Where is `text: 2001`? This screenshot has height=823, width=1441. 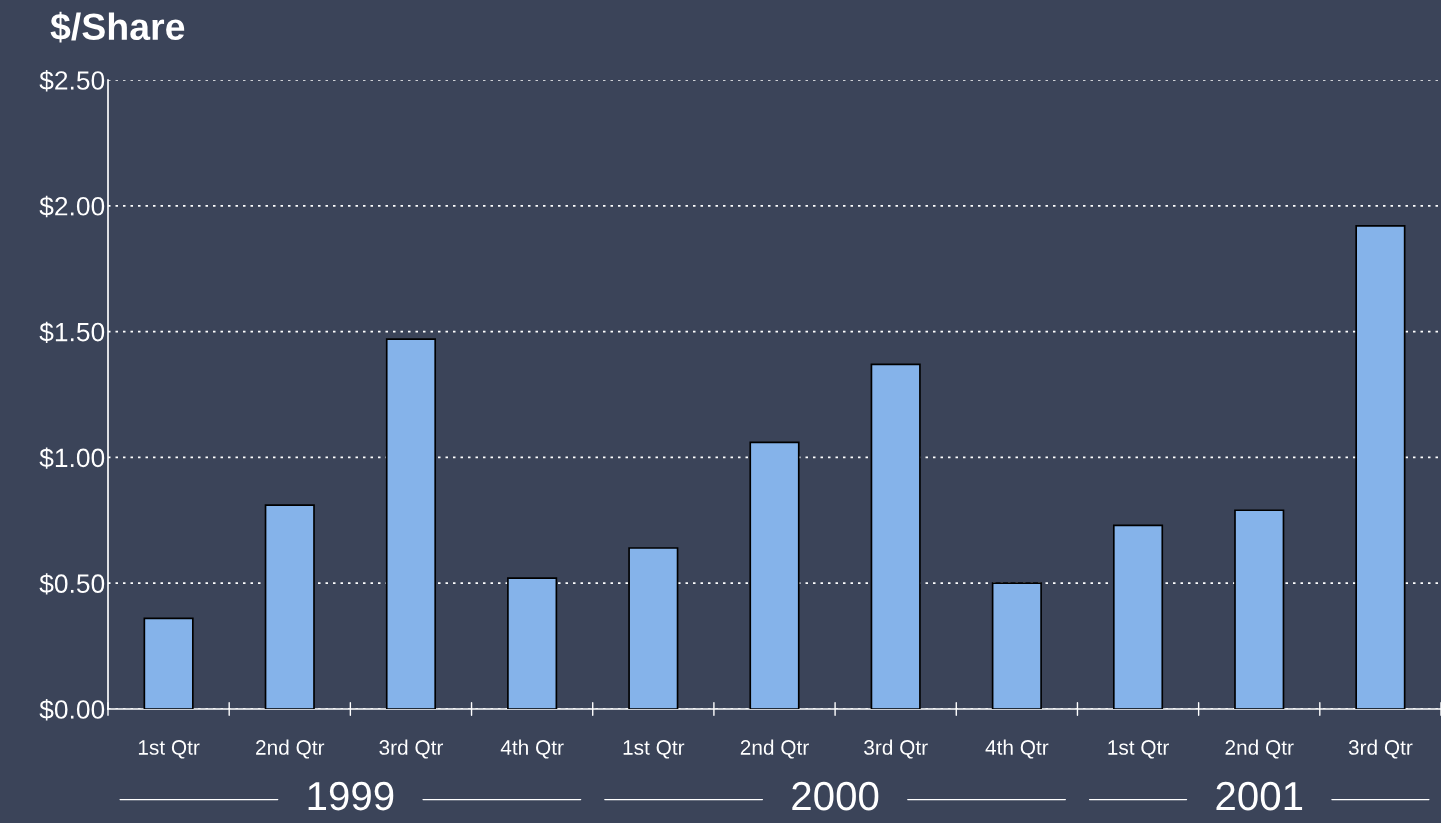
text: 2001 is located at coordinates (1259, 796).